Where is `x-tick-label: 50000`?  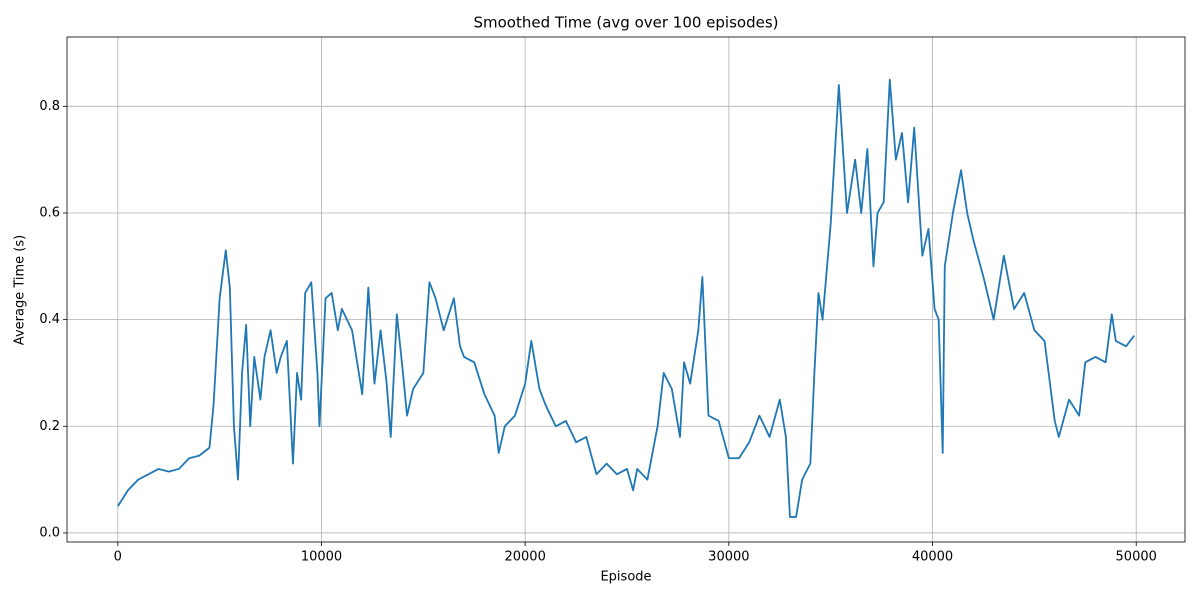
x-tick-label: 50000 is located at coordinates (1136, 557).